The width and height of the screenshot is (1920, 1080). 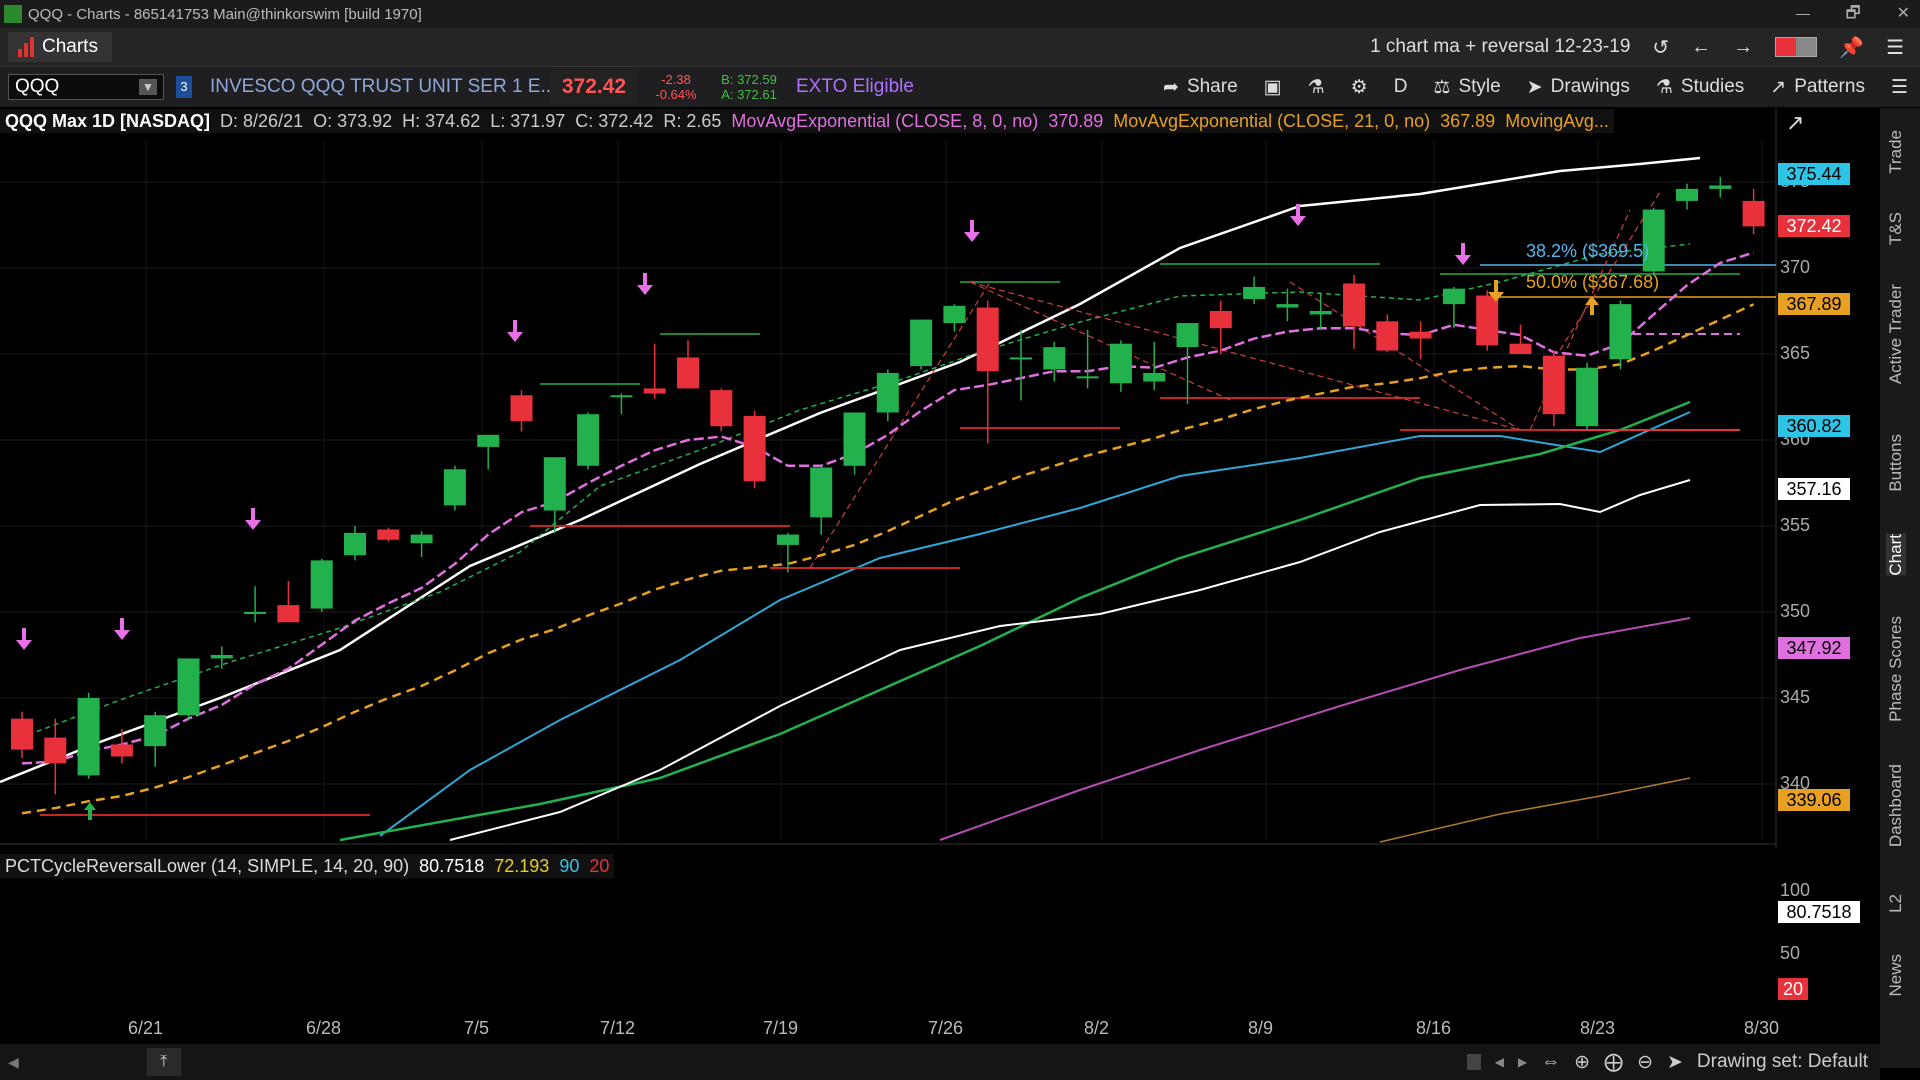 What do you see at coordinates (1466, 87) in the screenshot?
I see `style-button: ⚖ Style` at bounding box center [1466, 87].